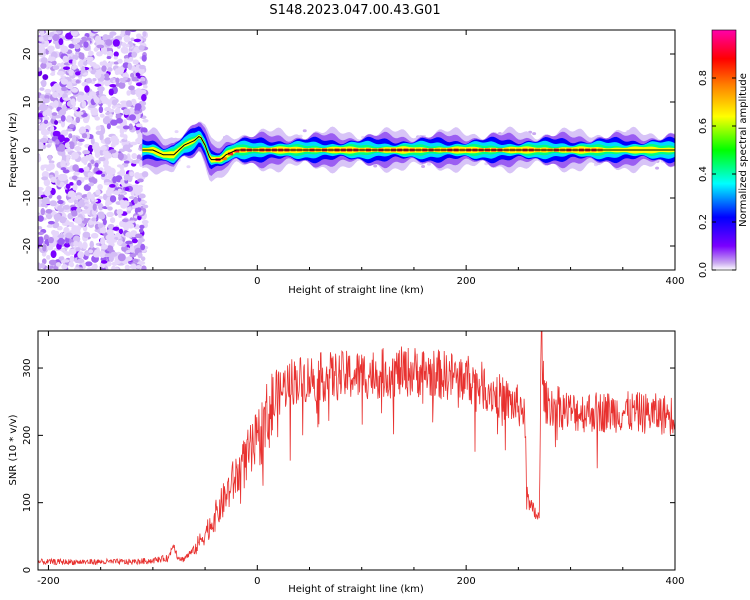 The image size is (750, 600). I want to click on spectrogram-ytick-label-2: 0, so click(27, 150).